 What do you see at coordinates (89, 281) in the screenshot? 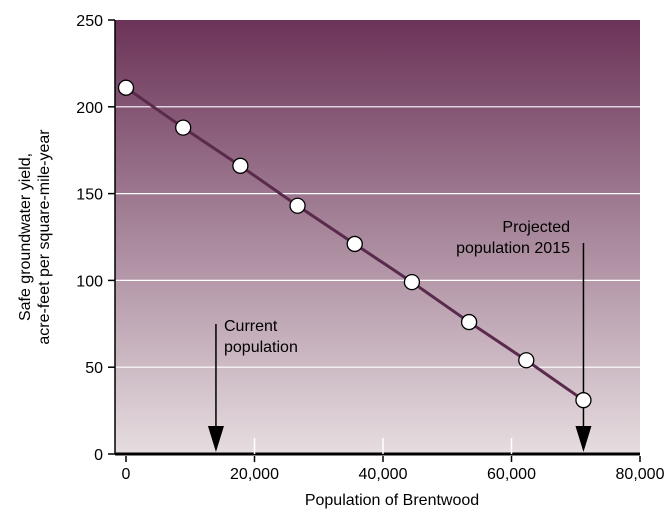
I see `y-tick-label: 100` at bounding box center [89, 281].